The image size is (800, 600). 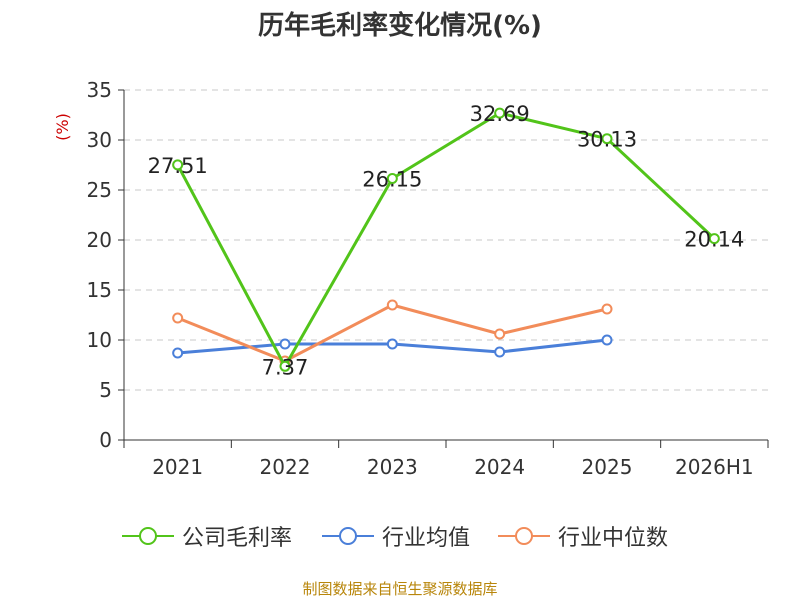 What do you see at coordinates (426, 538) in the screenshot?
I see `legend-label-industry-mean: 行业均值` at bounding box center [426, 538].